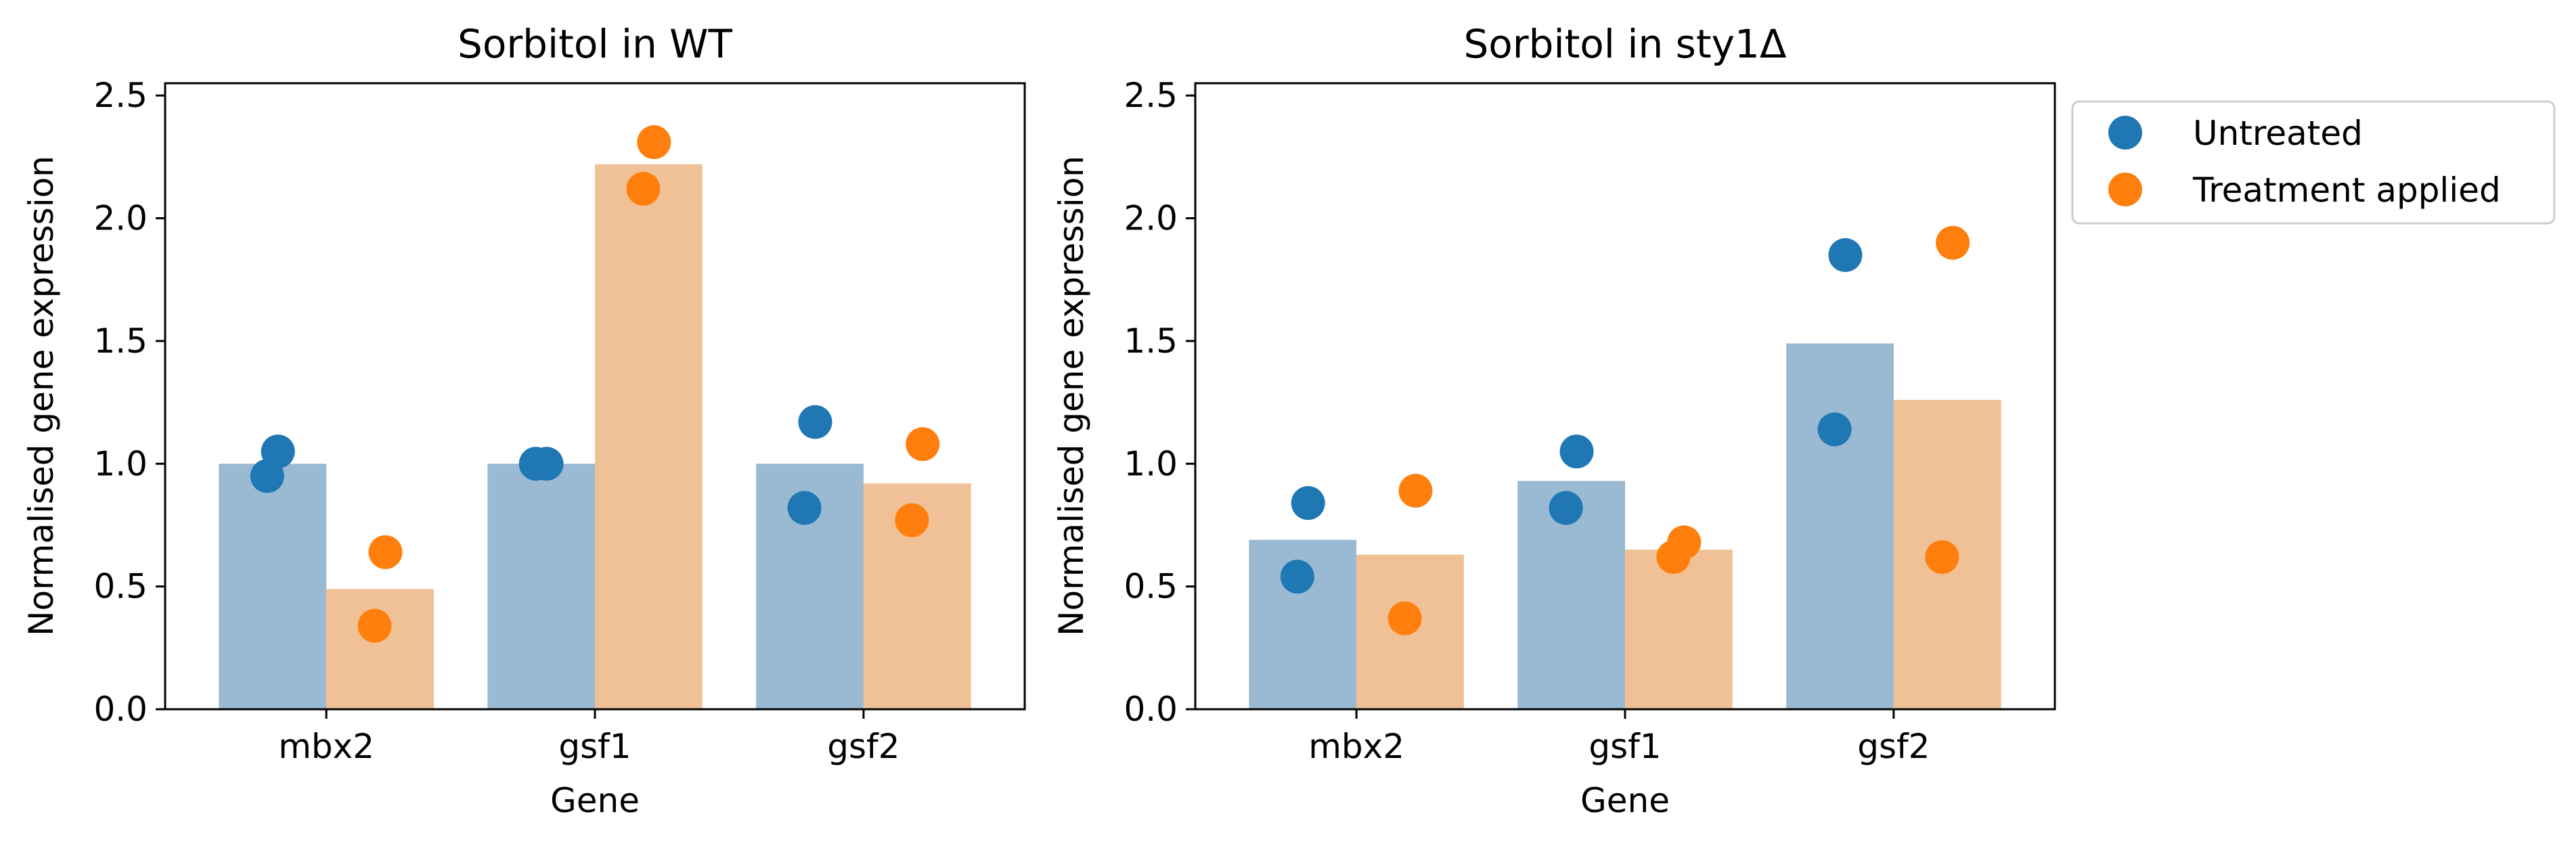  What do you see at coordinates (2278, 133) in the screenshot?
I see `legend-label-untreated: Untreated` at bounding box center [2278, 133].